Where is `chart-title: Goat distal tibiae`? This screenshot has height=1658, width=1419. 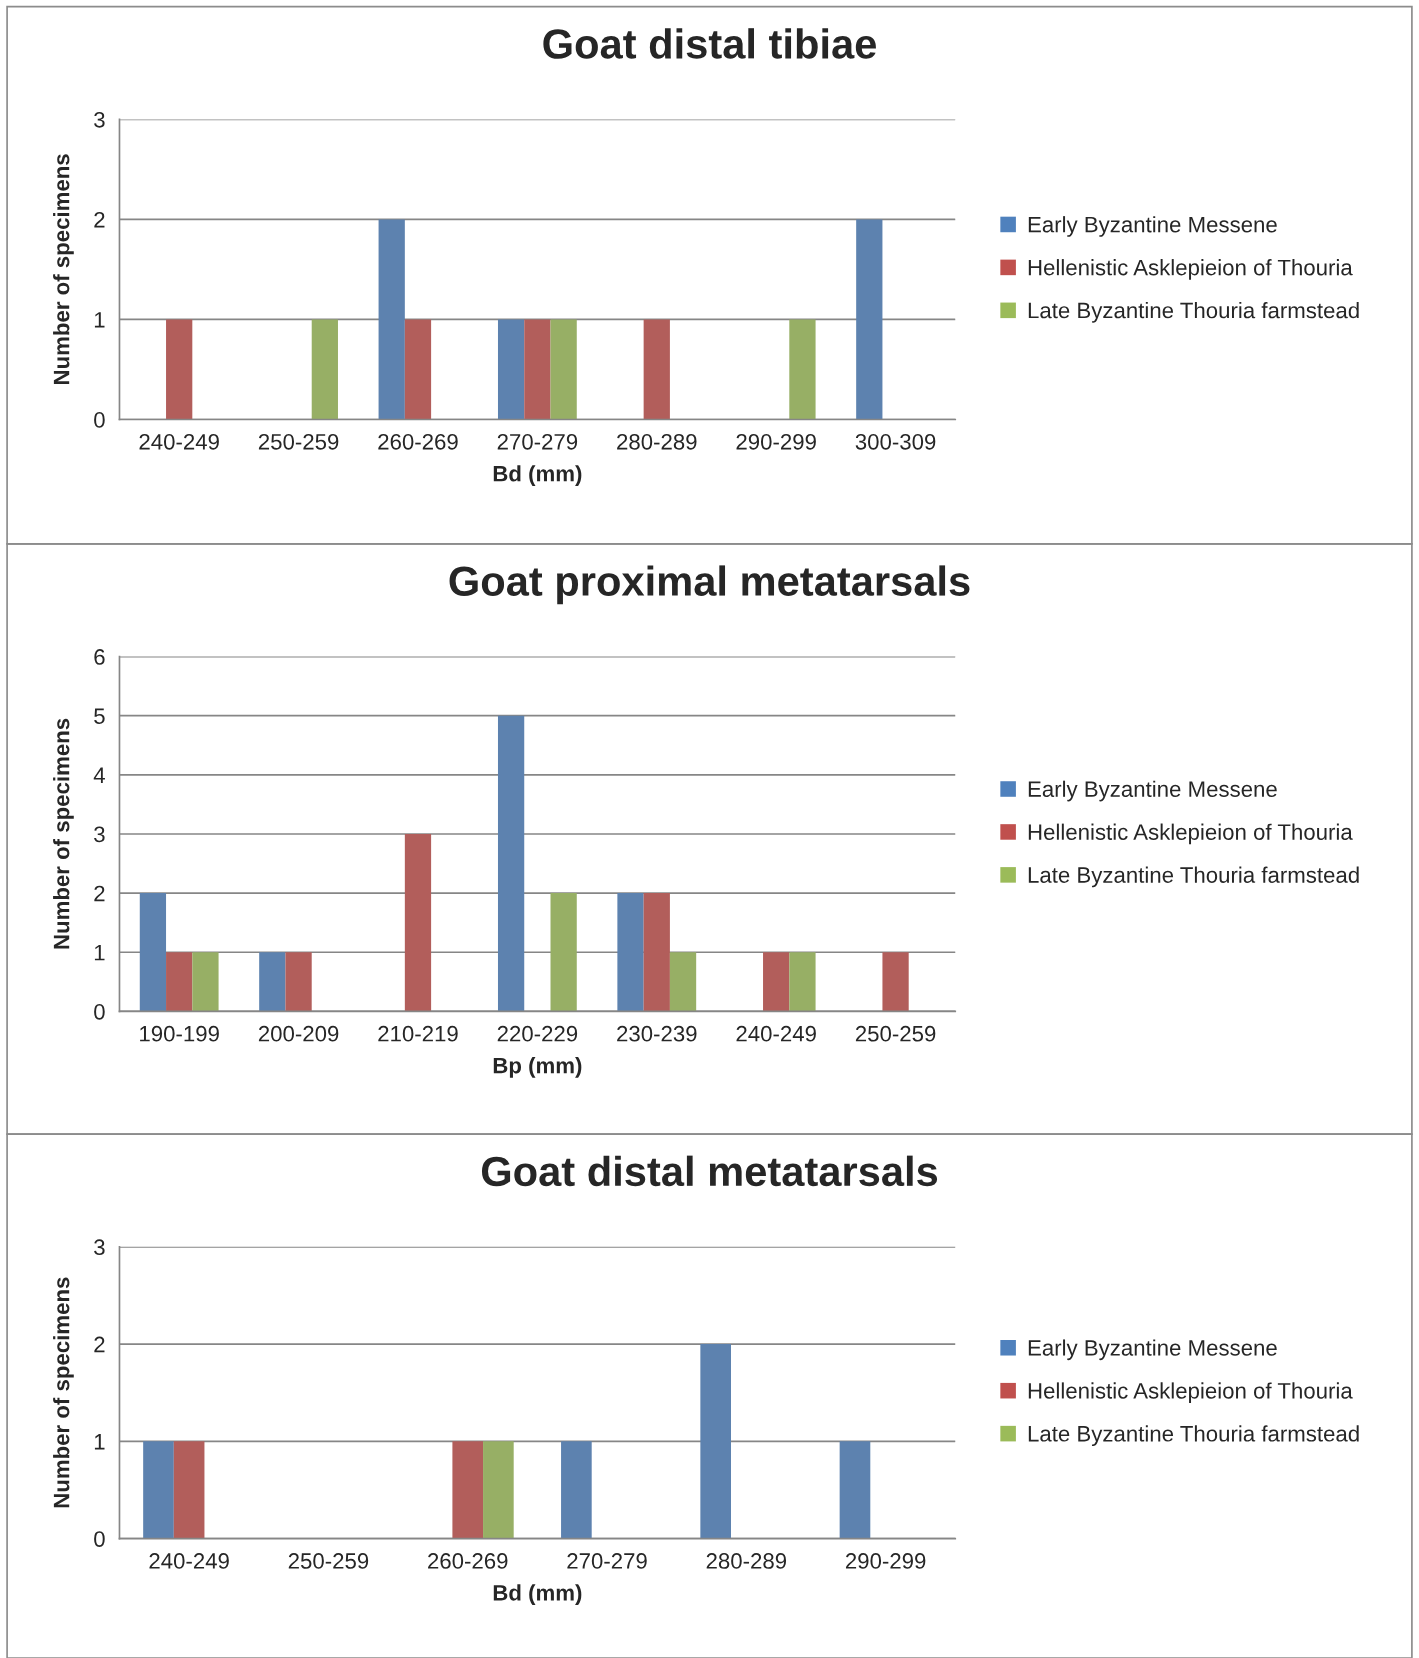
chart-title: Goat distal tibiae is located at coordinates (709, 43).